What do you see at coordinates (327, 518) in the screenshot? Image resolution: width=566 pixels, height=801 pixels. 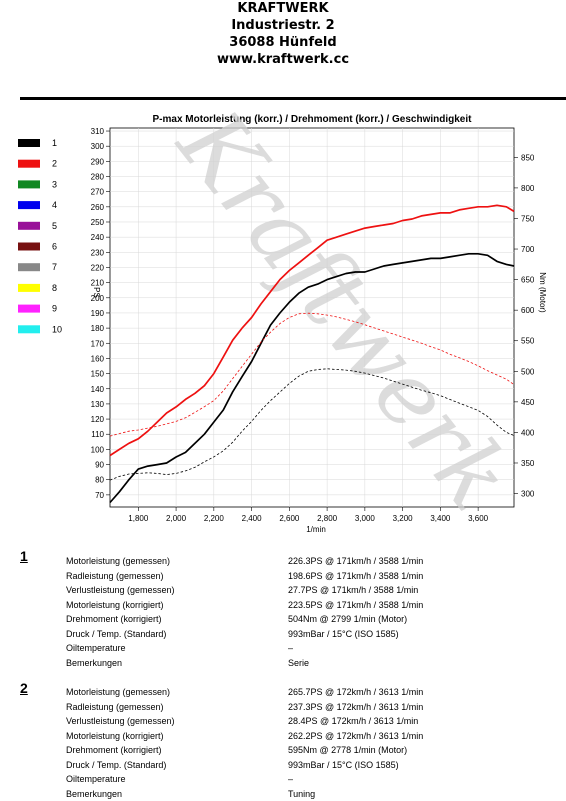 I see `x-tick-label: 2,800` at bounding box center [327, 518].